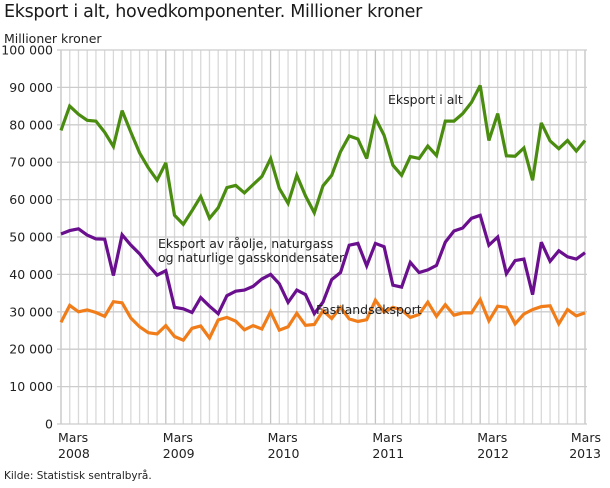 The width and height of the screenshot is (610, 488). Describe the element at coordinates (388, 453) in the screenshot. I see `x-tick-label: 2011` at that location.